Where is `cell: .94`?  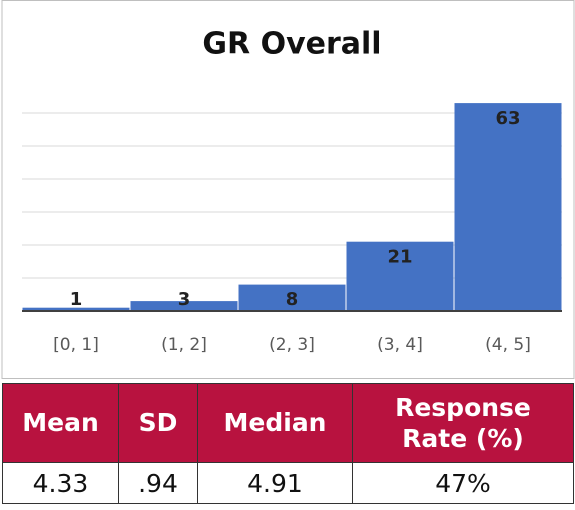 cell: .94 is located at coordinates (158, 483).